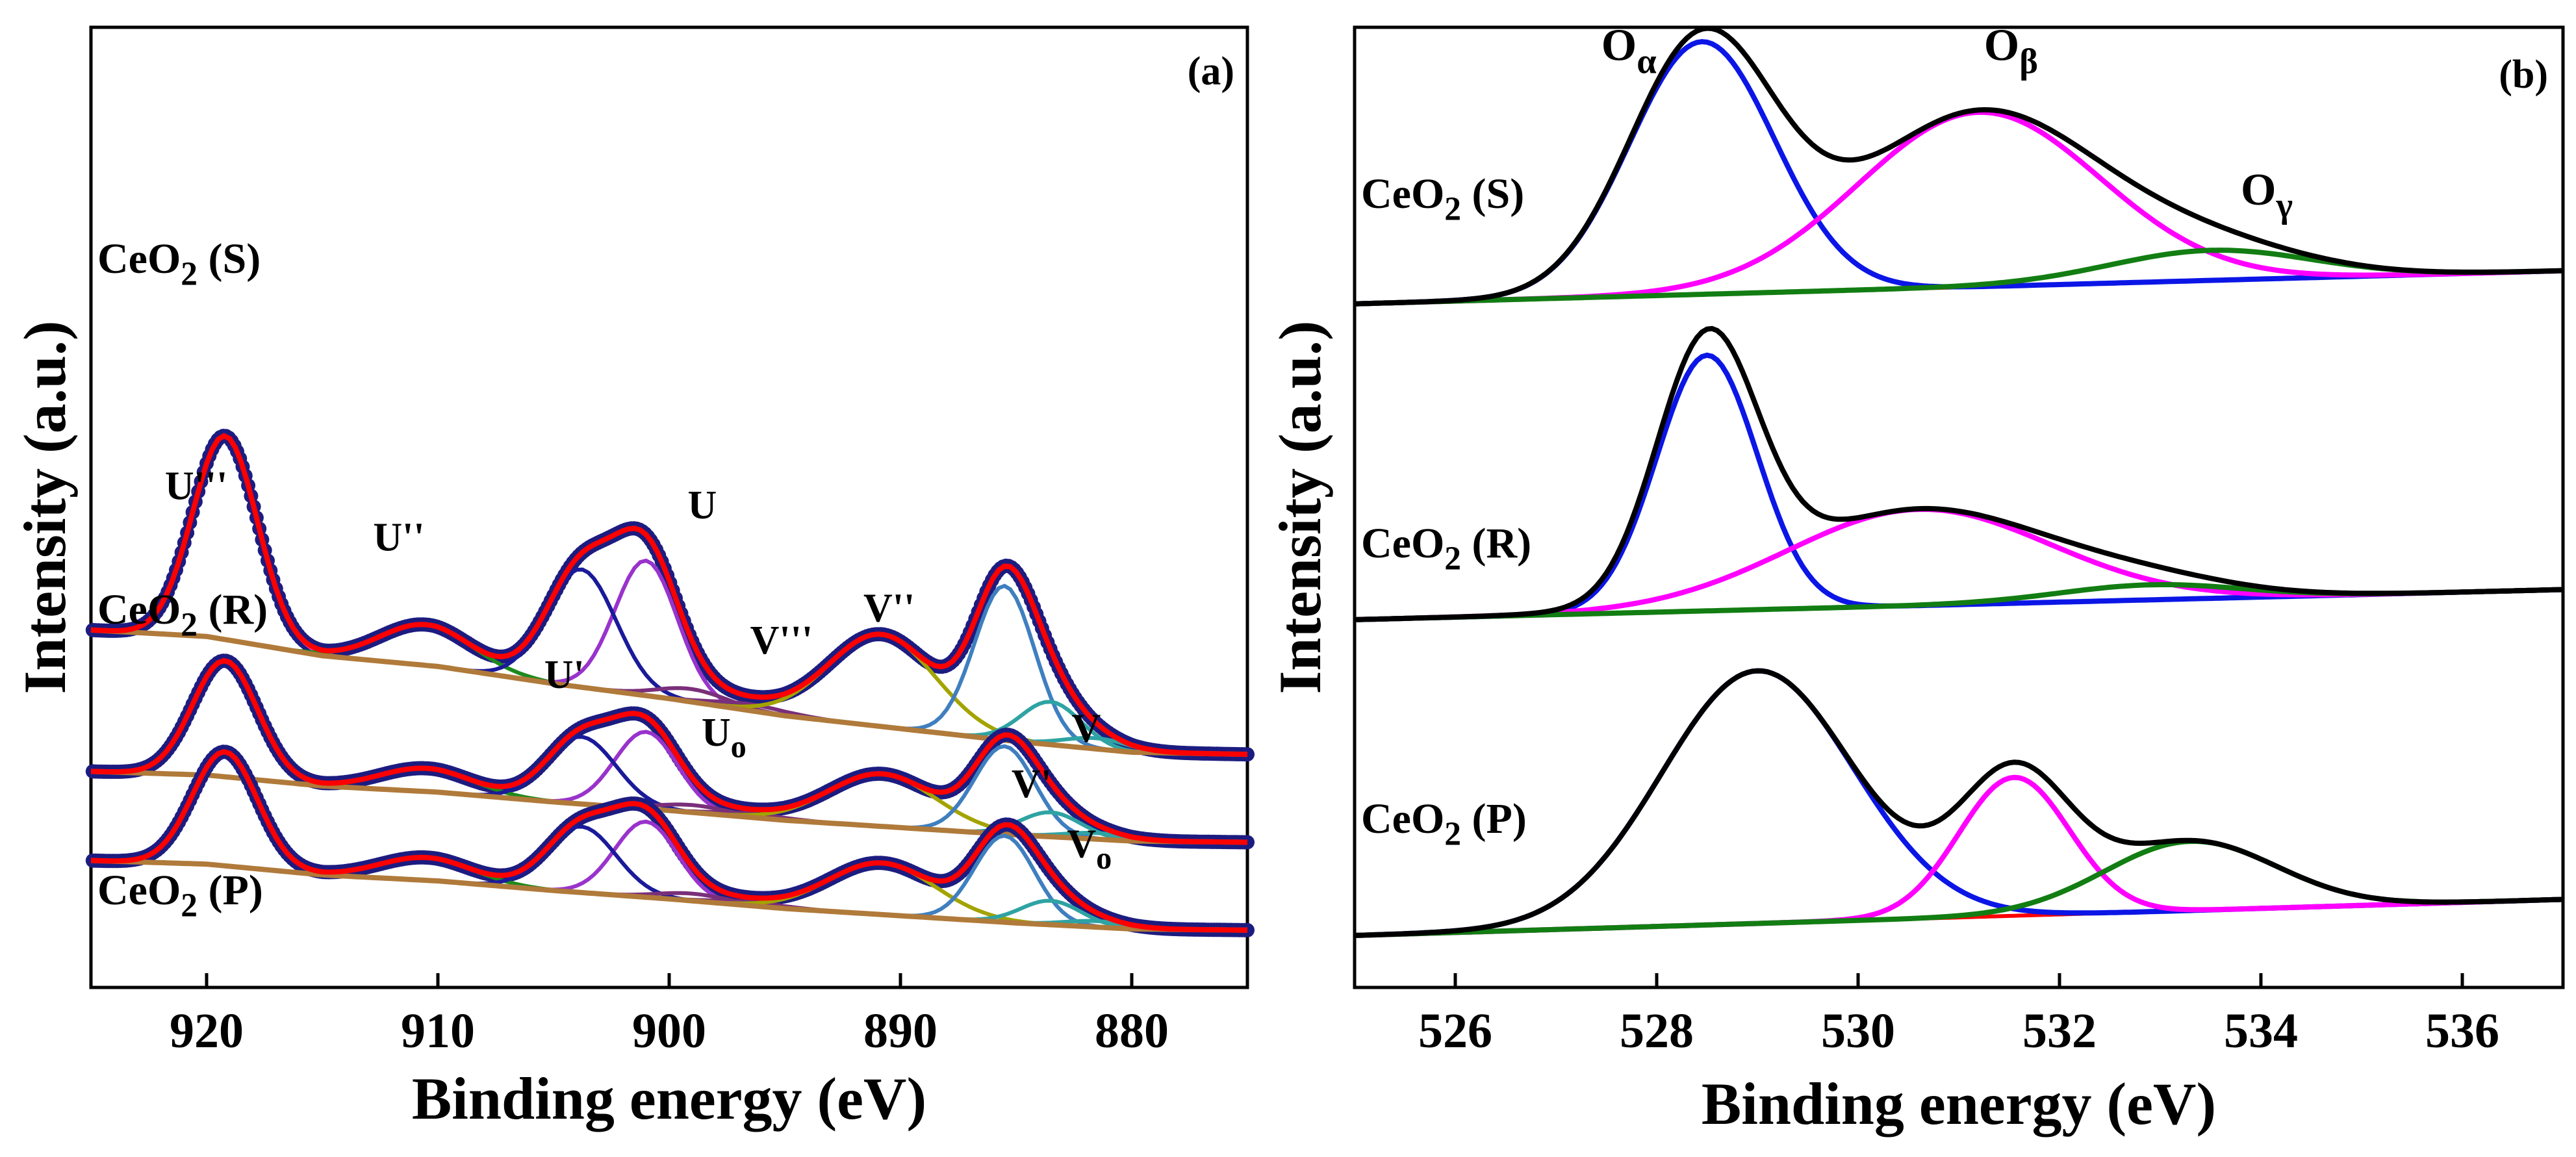 The image size is (2576, 1157). Describe the element at coordinates (1657, 1031) in the screenshot. I see `panel-b-x-tick-label: 528` at that location.